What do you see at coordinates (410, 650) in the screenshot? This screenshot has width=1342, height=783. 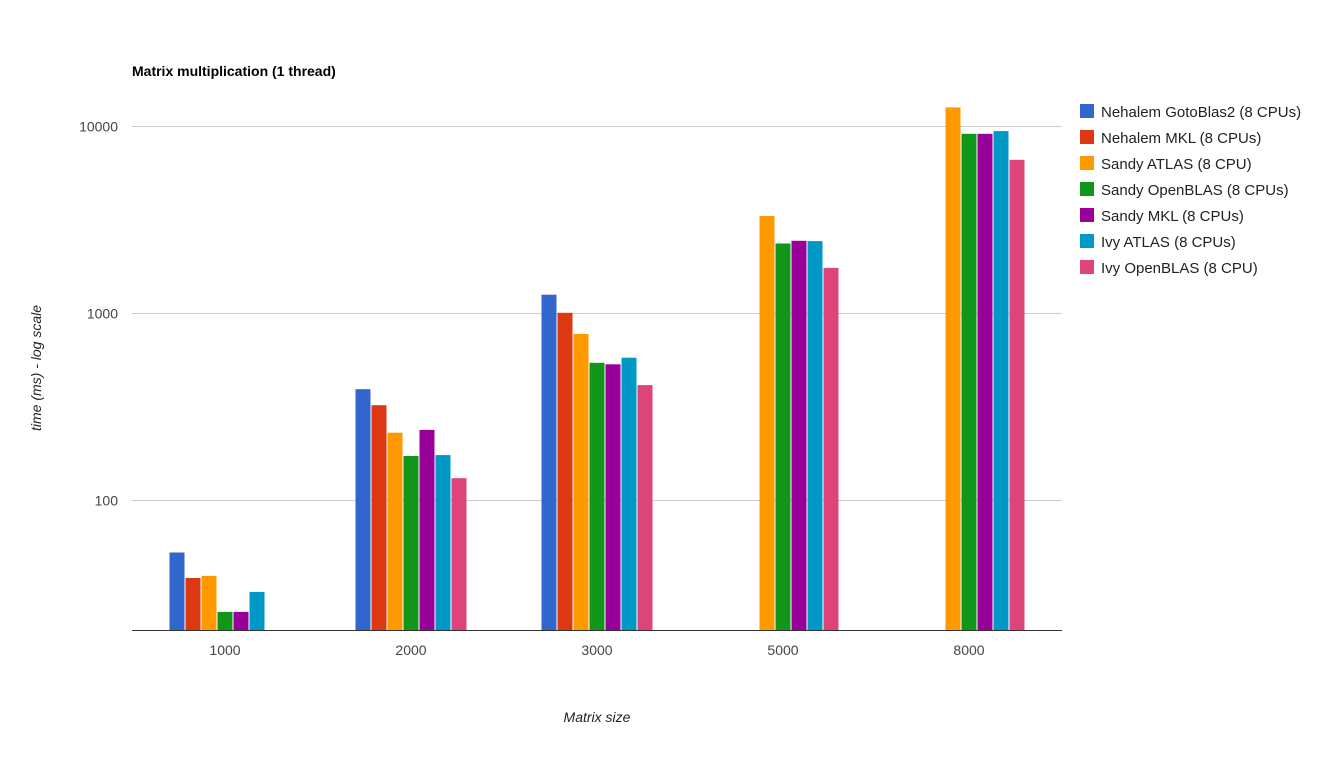 I see `x-tick-label: 2000` at bounding box center [410, 650].